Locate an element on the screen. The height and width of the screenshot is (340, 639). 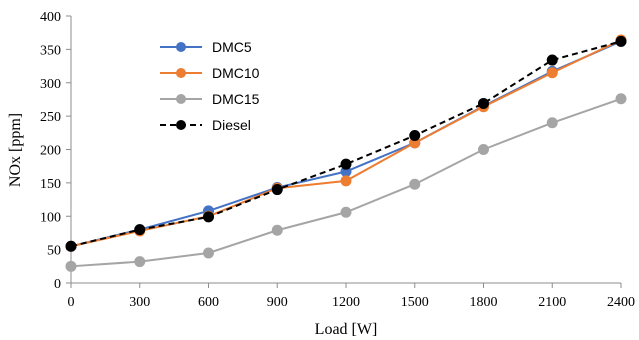
y-tick-label: 50 is located at coordinates (54, 251).